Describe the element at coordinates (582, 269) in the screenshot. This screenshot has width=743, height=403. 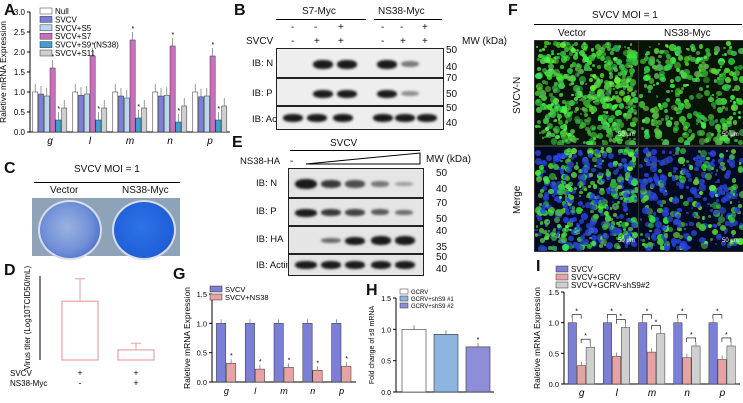
I see `legend-label: SVCV` at that location.